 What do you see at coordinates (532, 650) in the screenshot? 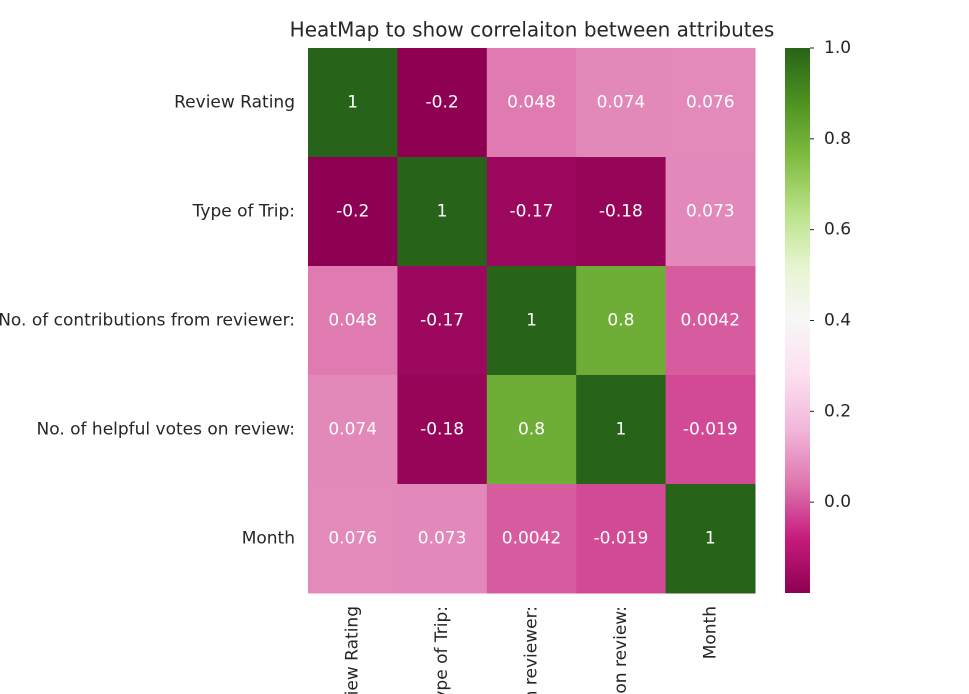
I see `x-tick-label: No. of contributions from reviewer:` at bounding box center [532, 650].